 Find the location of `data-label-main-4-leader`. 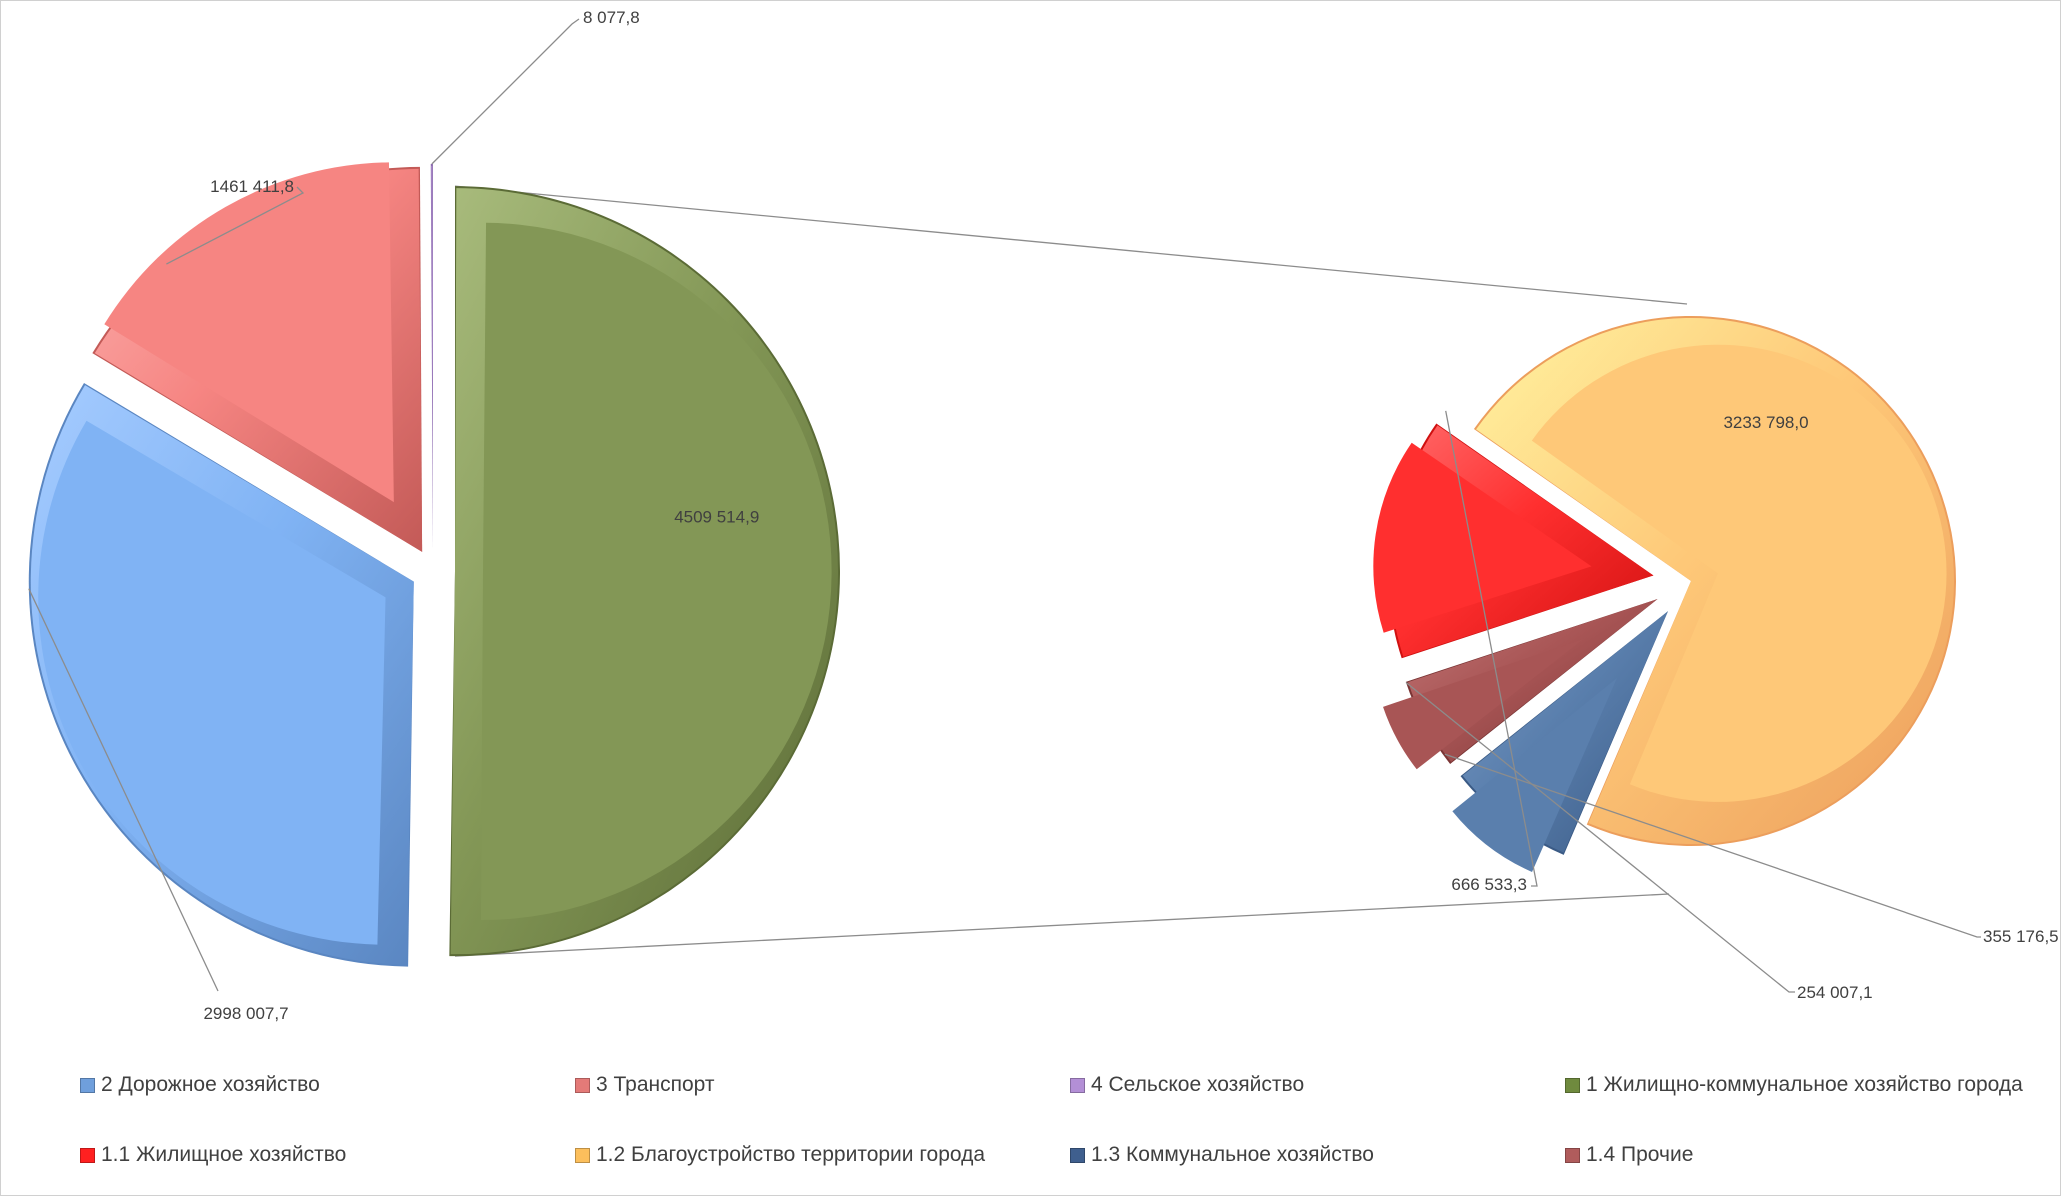

data-label-main-4-leader is located at coordinates (505, 91).